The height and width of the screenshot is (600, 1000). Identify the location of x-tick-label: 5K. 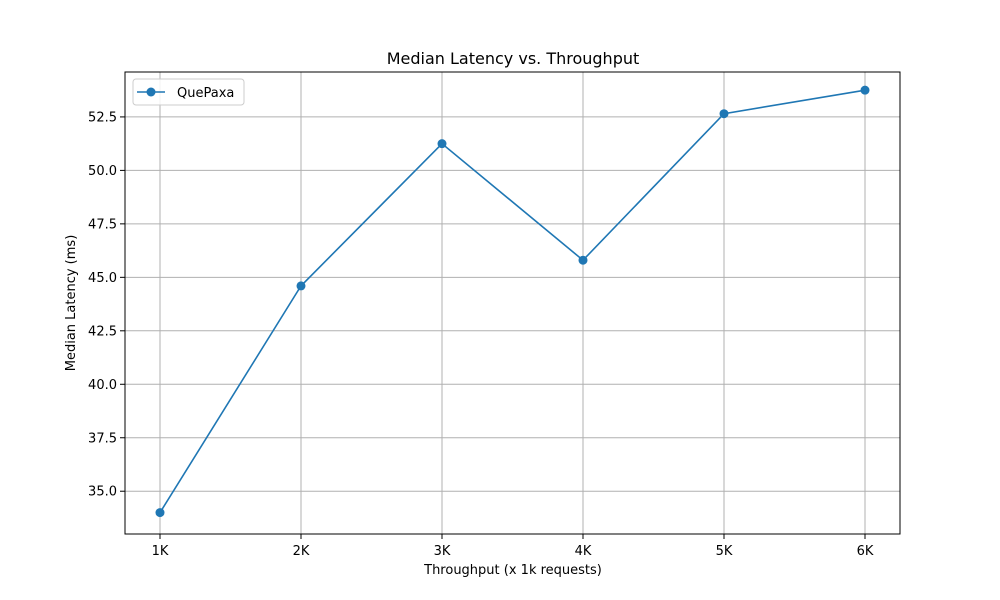
(724, 551).